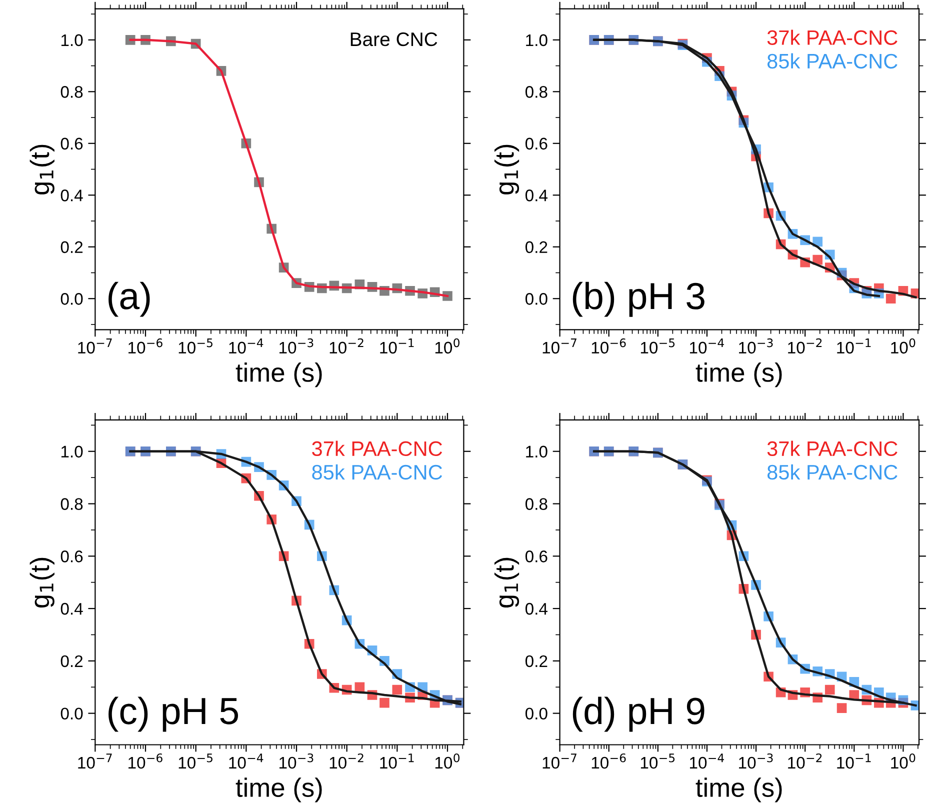 Image resolution: width=933 pixels, height=806 pixels. What do you see at coordinates (638, 714) in the screenshot?
I see `annotation: (d) pH 9` at bounding box center [638, 714].